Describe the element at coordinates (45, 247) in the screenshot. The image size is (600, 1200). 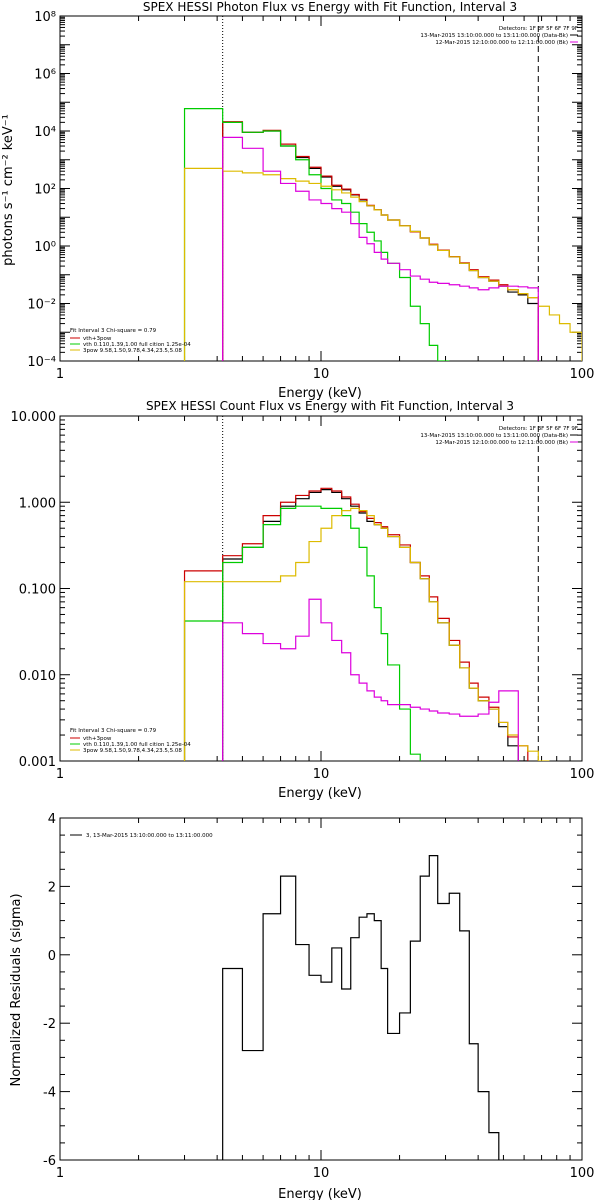
I see `panel1-ytick-label: 10⁰` at that location.